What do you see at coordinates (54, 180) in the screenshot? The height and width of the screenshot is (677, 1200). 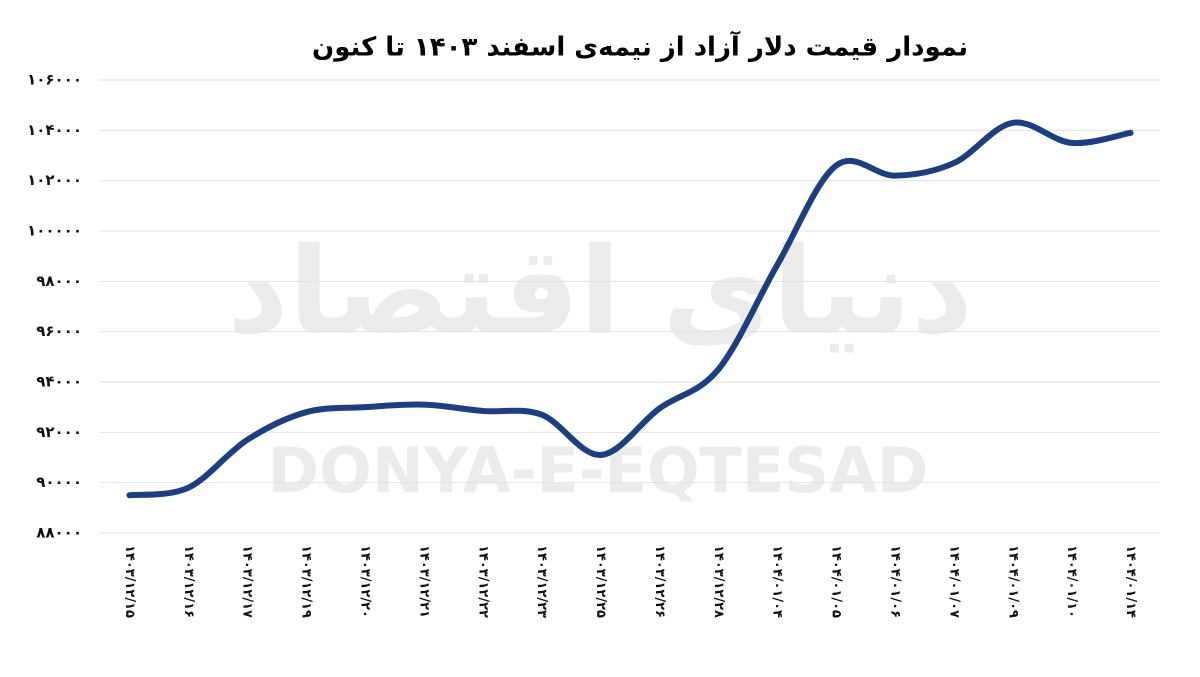 I see `y-tick-label: ۱۰۲۰۰۰` at bounding box center [54, 180].